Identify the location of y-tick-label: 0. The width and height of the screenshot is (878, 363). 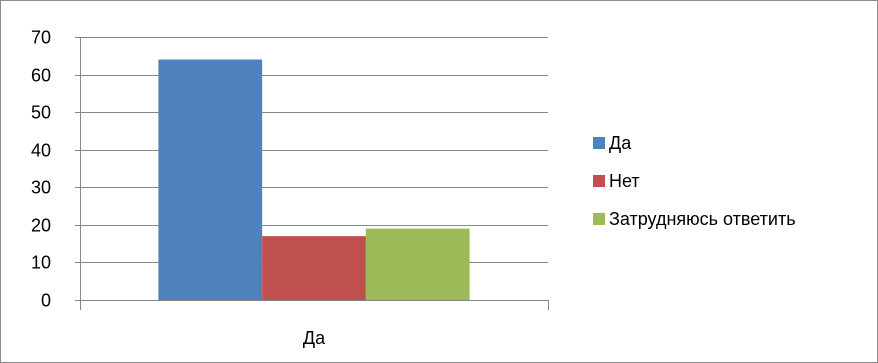
(46, 301).